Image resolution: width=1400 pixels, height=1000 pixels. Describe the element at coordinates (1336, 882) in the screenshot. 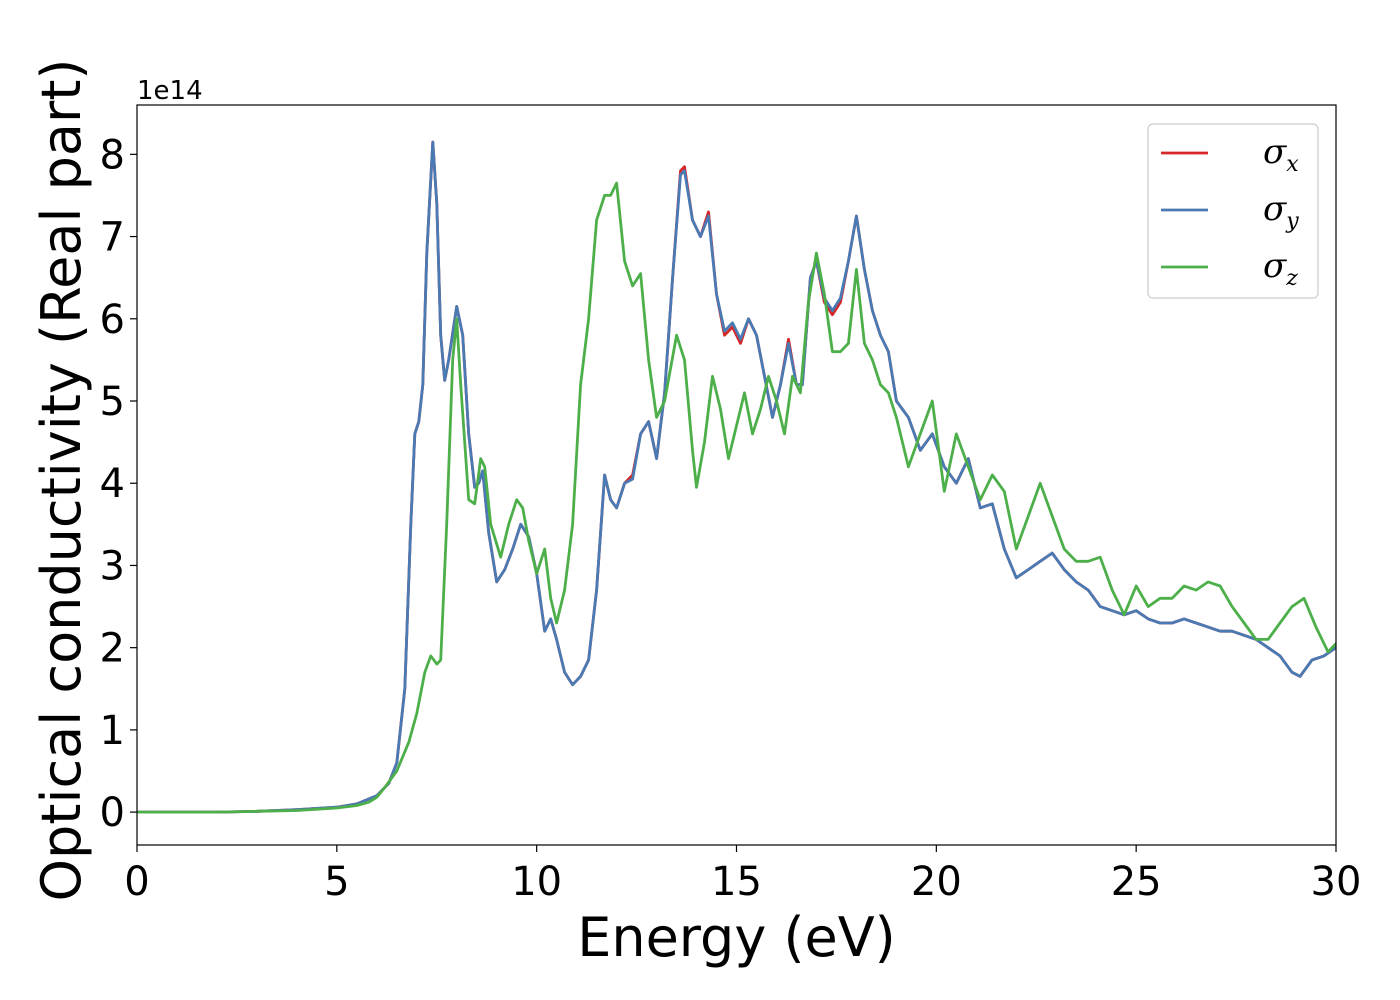

I see `x-tick-label: 30` at that location.